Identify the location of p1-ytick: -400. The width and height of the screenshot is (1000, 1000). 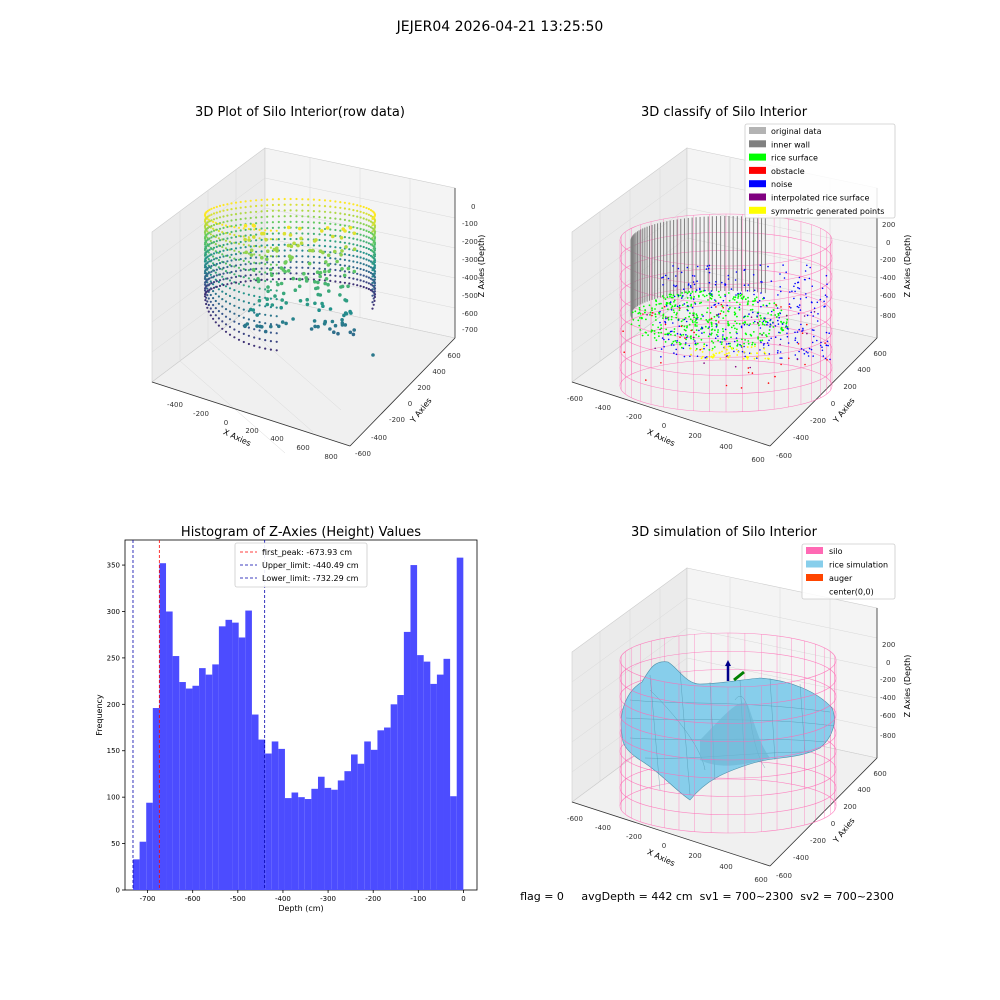
(379, 438).